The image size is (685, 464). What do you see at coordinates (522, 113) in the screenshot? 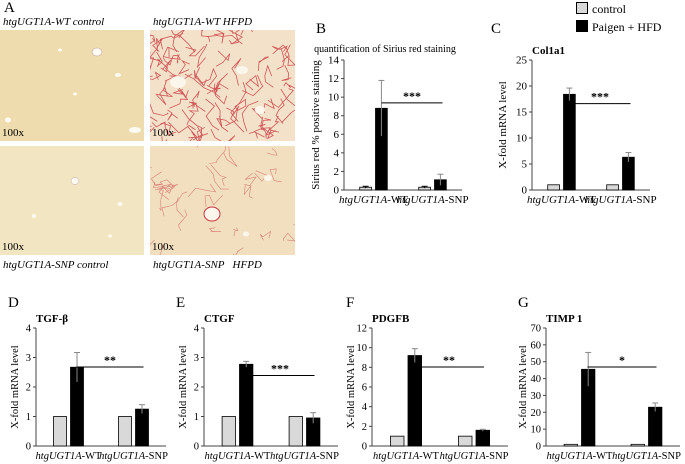
I see `y-tick-label: 15` at bounding box center [522, 113].